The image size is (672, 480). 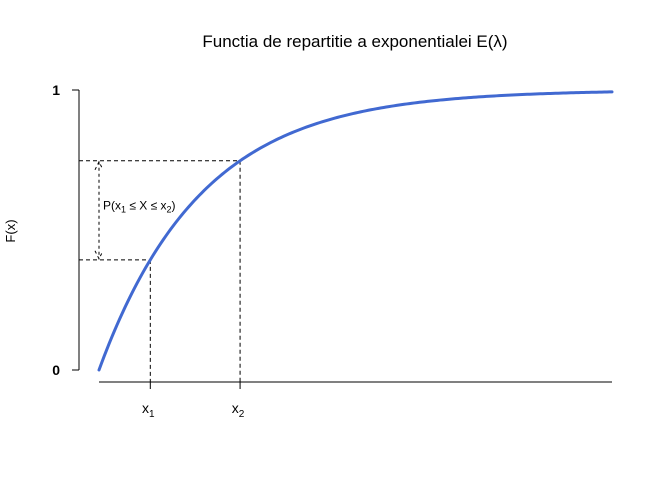 I want to click on guide-lines, so click(x=160, y=271).